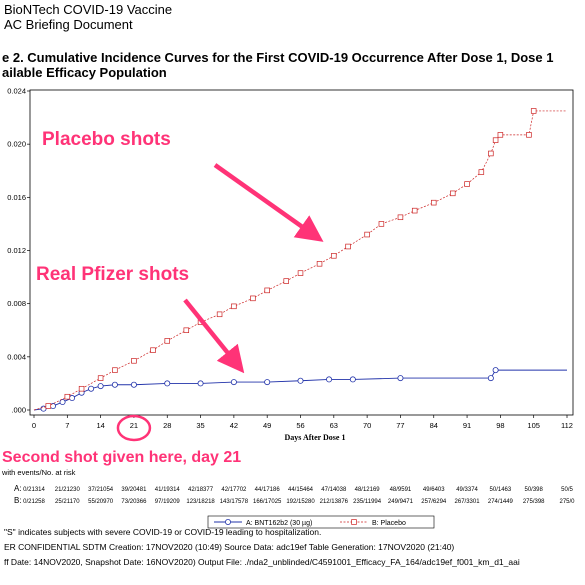 The image size is (585, 585). What do you see at coordinates (100, 425) in the screenshot?
I see `x-tick-label: 14` at bounding box center [100, 425].